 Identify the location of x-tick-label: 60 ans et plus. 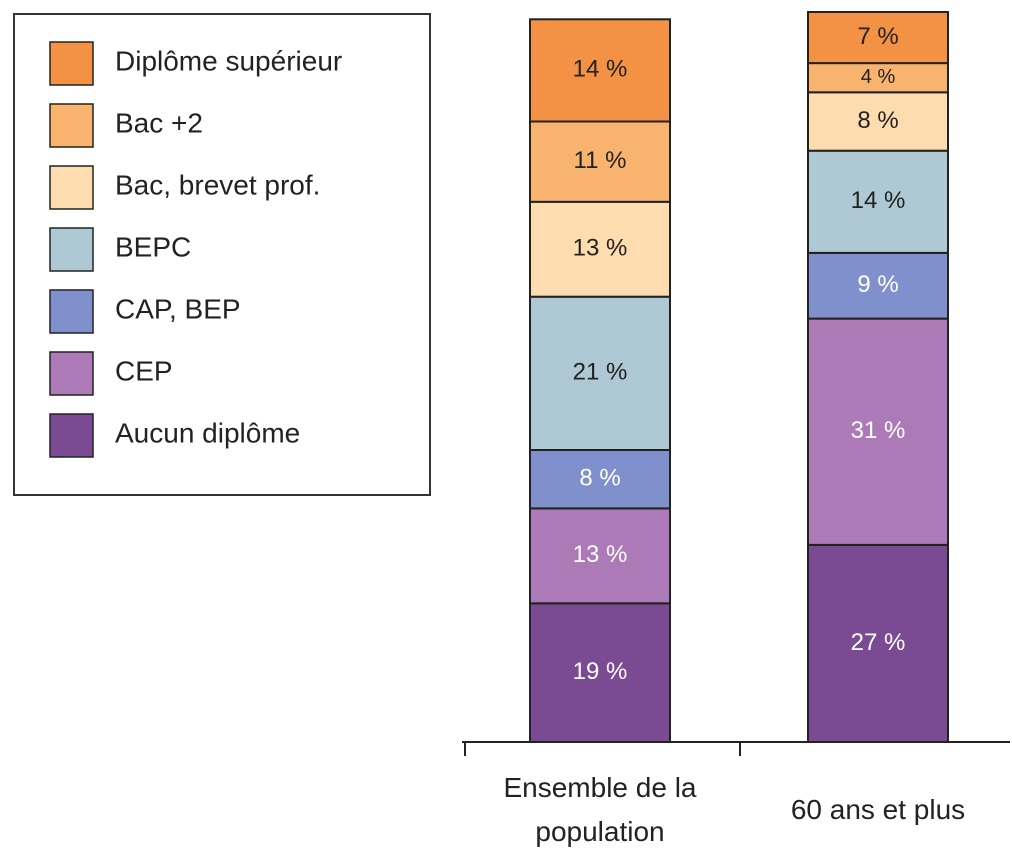
(878, 809).